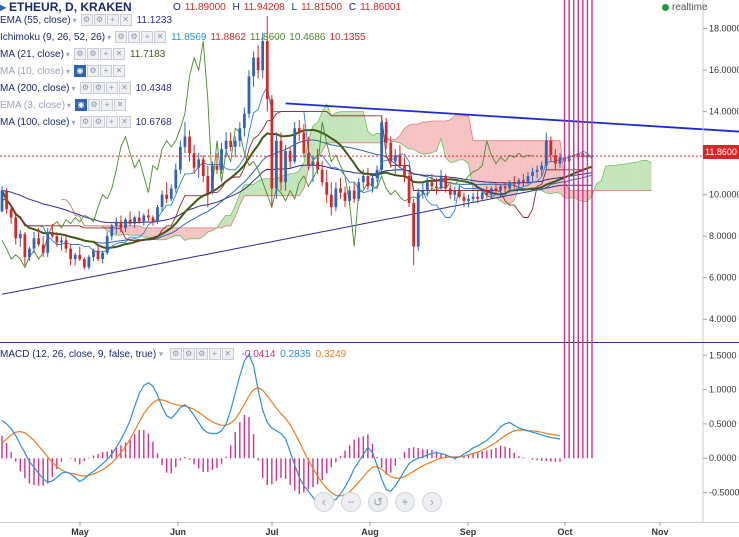  What do you see at coordinates (33, 105) in the screenshot?
I see `indicator-name: EMA (3, close)` at bounding box center [33, 105].